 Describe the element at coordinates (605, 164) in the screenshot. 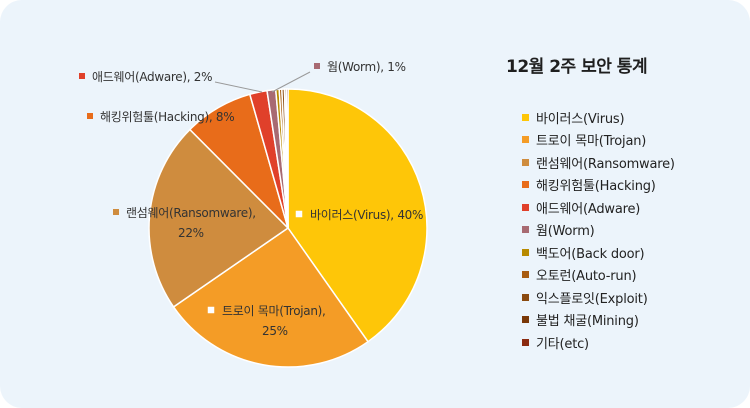

I see `legend-label: 랜섬웨어(Ransomware)` at that location.